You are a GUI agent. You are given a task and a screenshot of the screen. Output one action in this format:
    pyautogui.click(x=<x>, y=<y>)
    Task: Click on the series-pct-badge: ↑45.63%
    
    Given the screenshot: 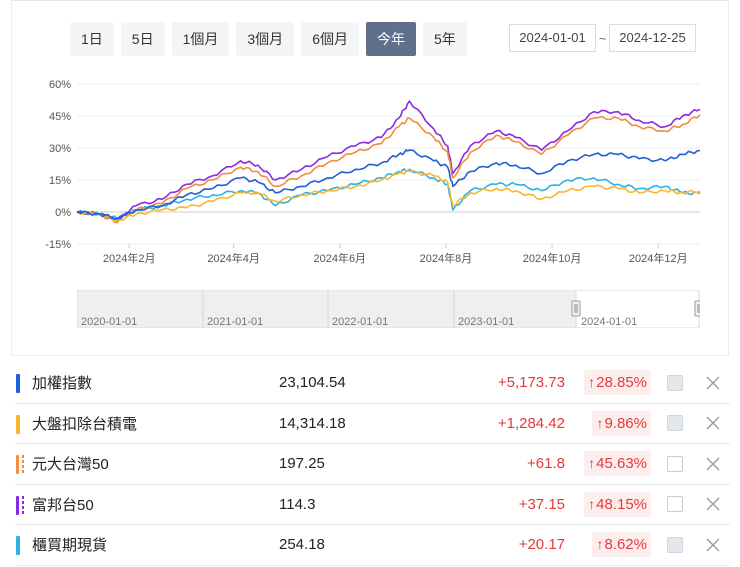 What is the action you would take?
    pyautogui.click(x=617, y=464)
    